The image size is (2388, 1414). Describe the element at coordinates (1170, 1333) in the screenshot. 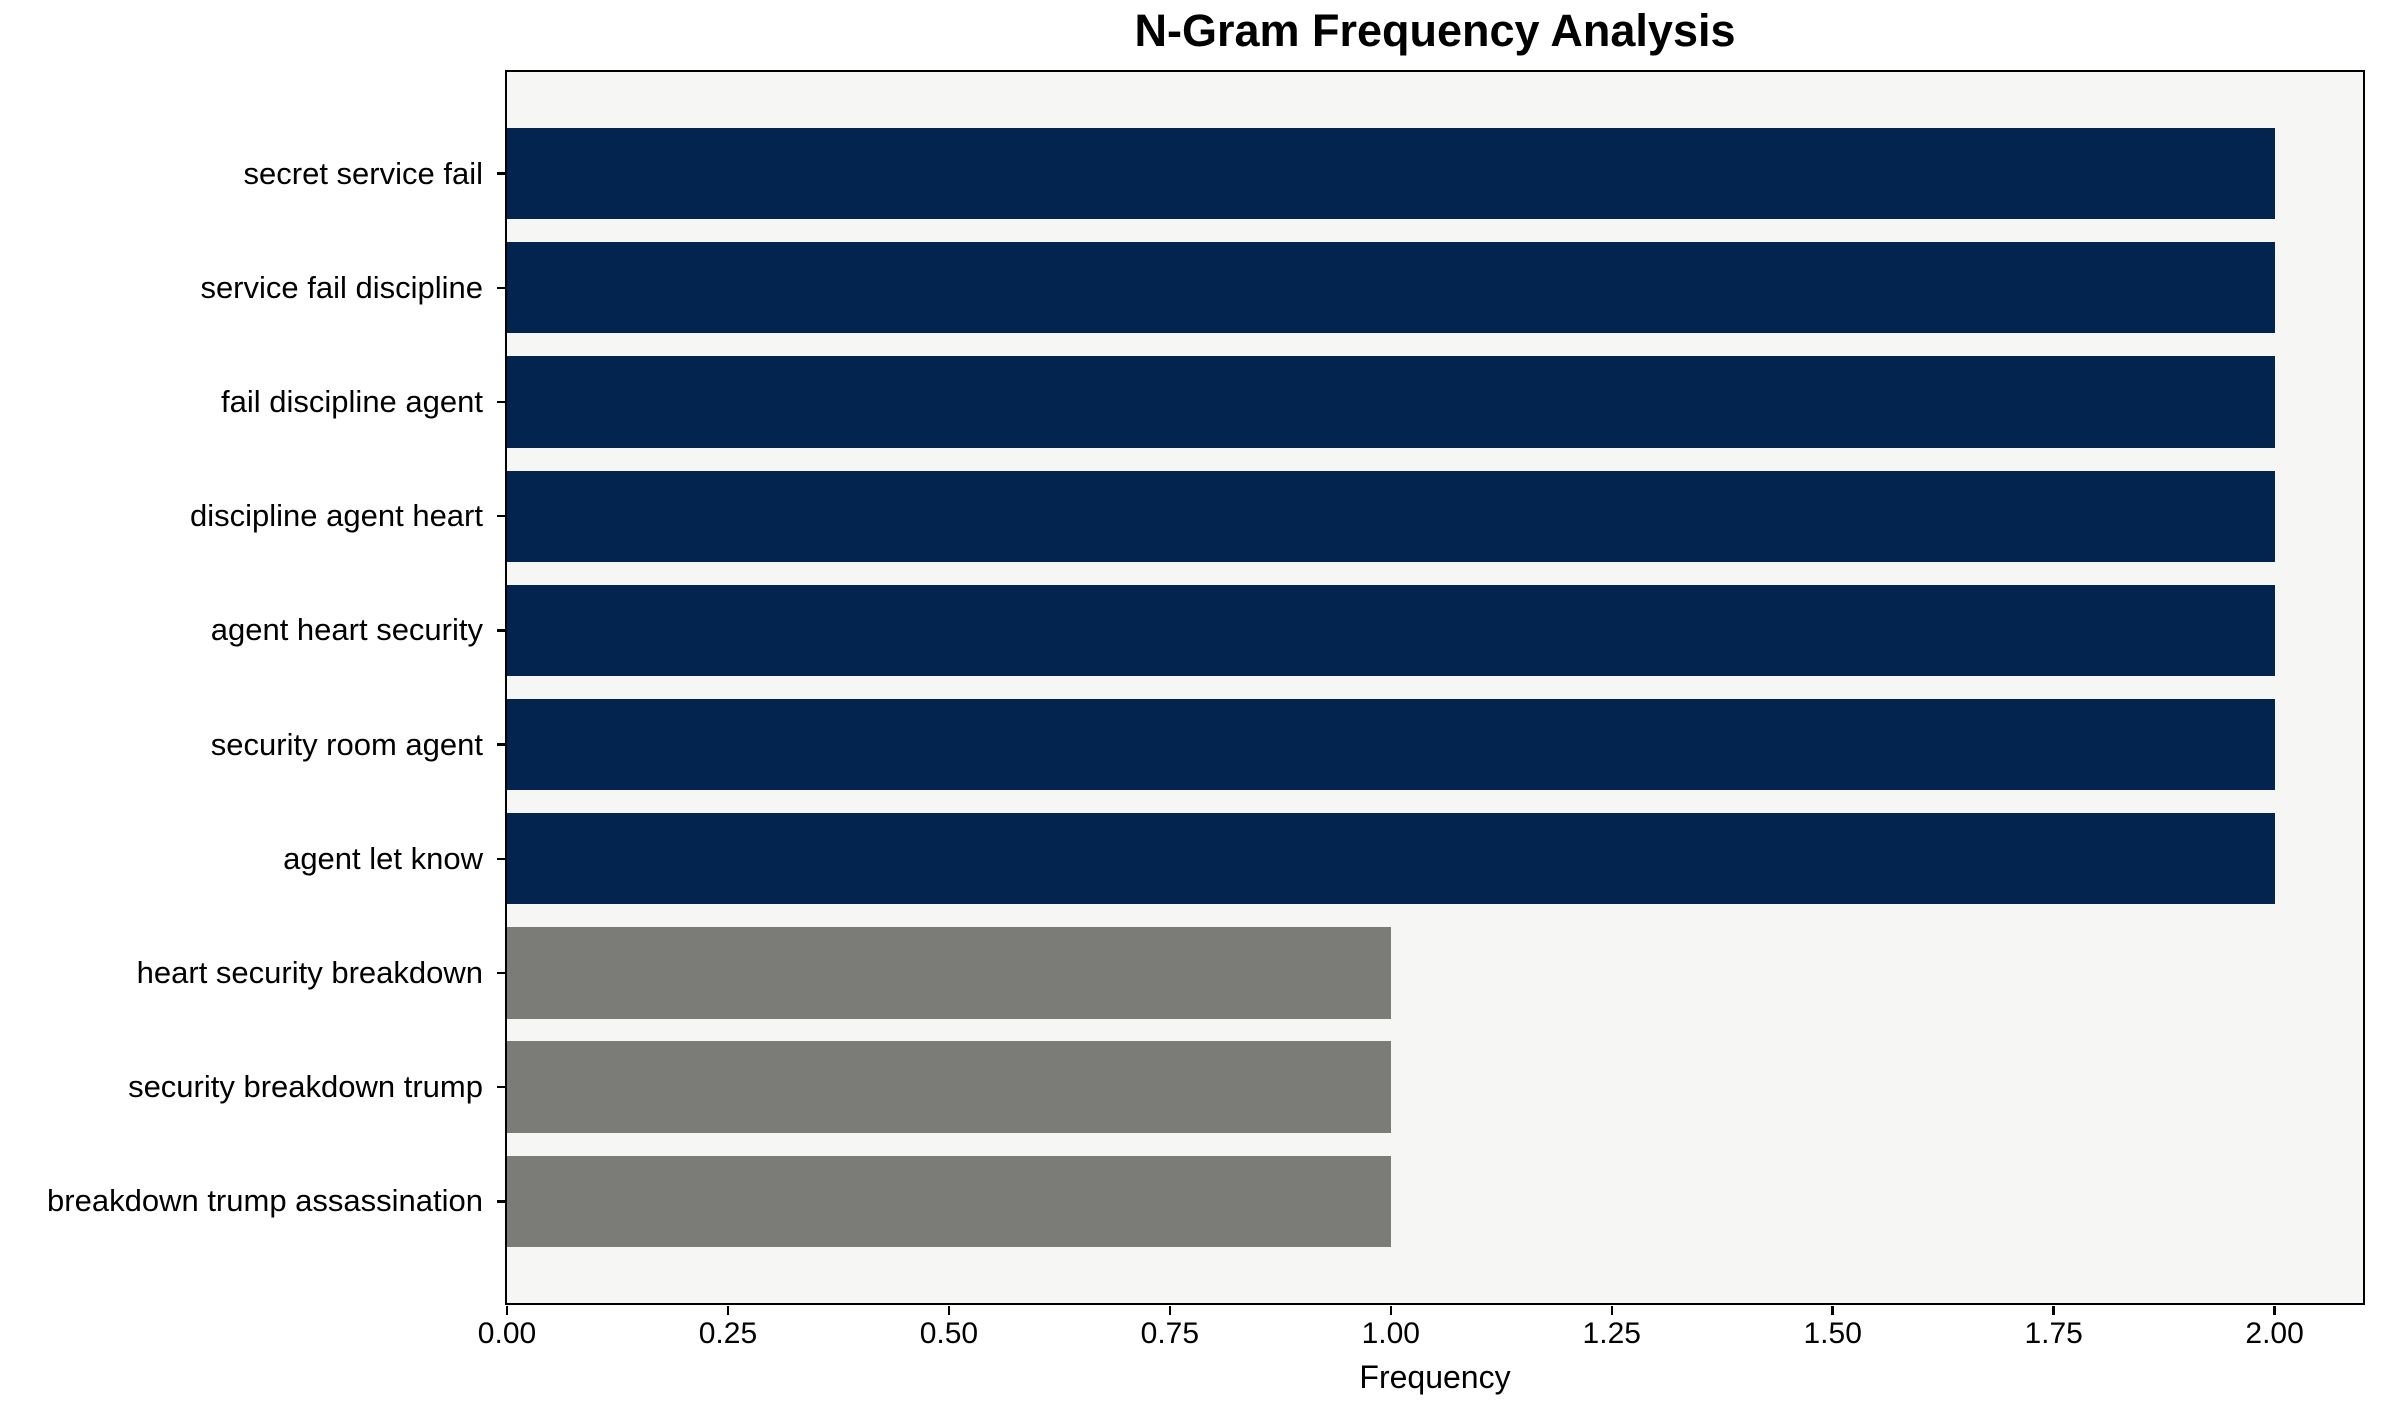

I see `x-tick-label: 0.75` at that location.